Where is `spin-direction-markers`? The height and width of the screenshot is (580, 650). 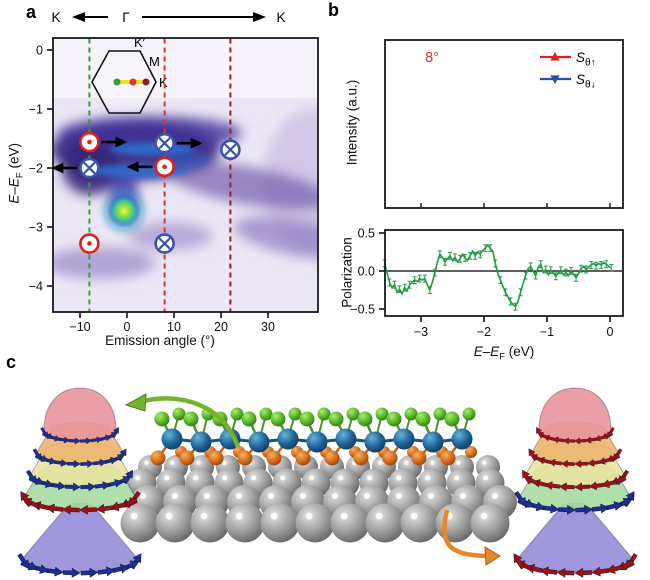 spin-direction-markers is located at coordinates (146, 192).